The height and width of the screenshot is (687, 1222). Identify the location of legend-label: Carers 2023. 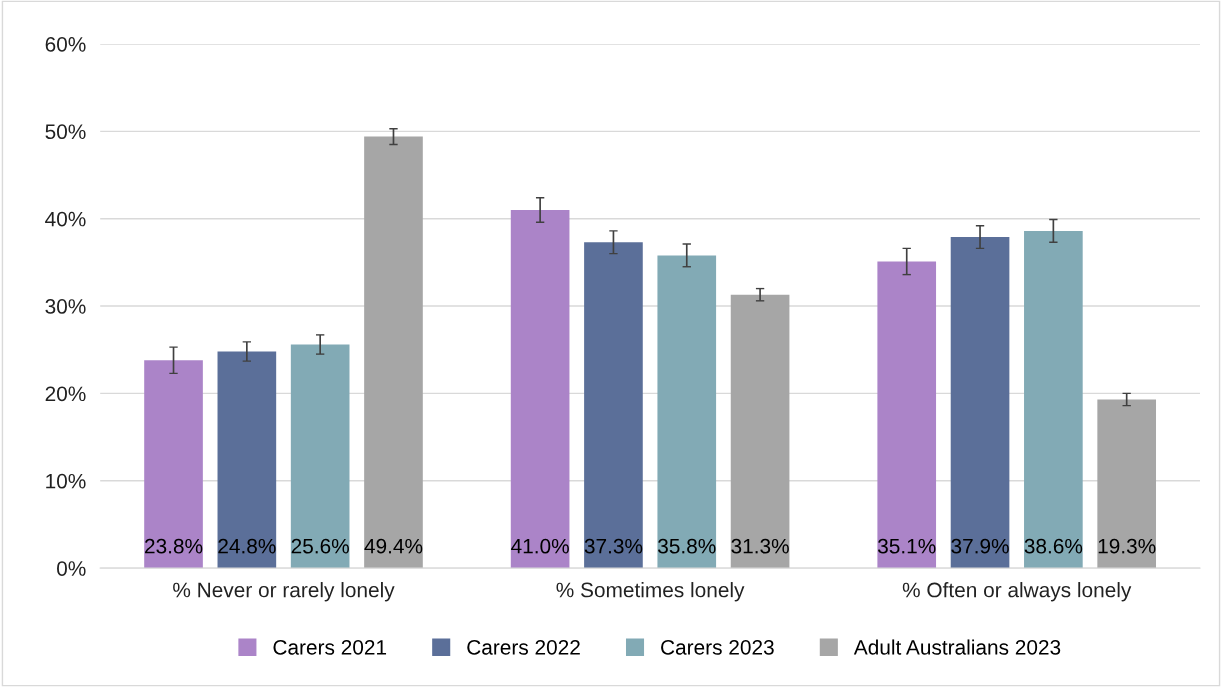
(717, 647).